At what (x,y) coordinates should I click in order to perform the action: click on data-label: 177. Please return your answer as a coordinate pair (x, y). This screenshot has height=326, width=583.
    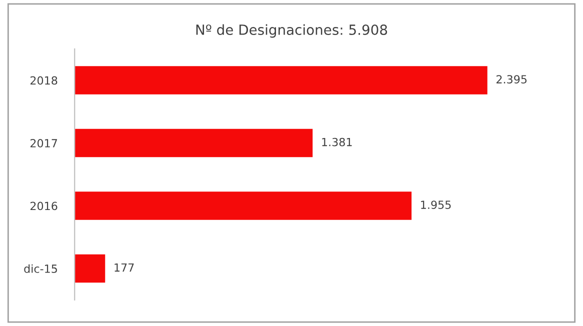
    Looking at the image, I should click on (124, 268).